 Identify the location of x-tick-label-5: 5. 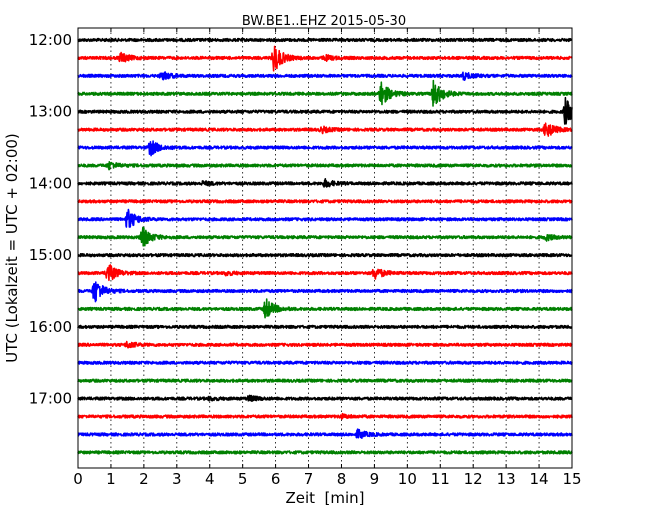
(243, 479).